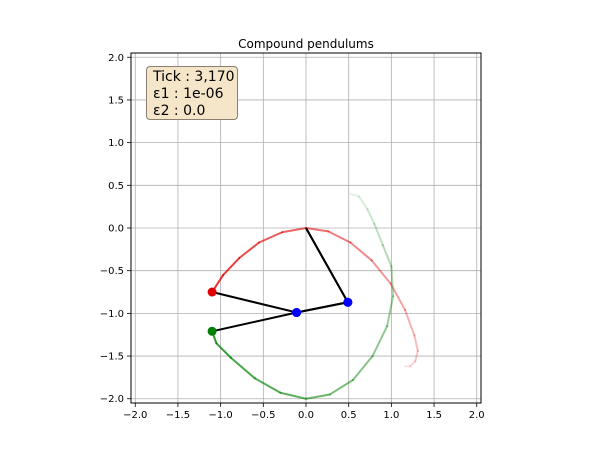 The width and height of the screenshot is (599, 450). Describe the element at coordinates (306, 415) in the screenshot. I see `x-tick-label: 0.0` at that location.